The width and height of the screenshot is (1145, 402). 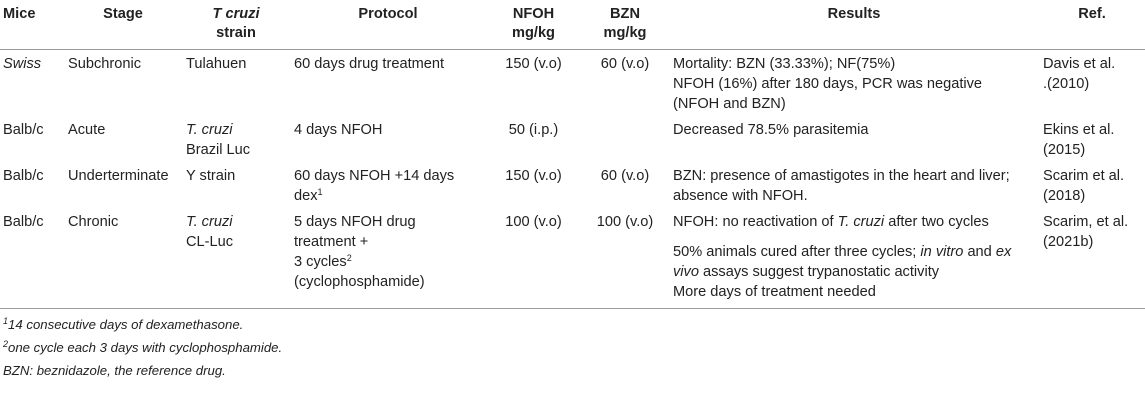 What do you see at coordinates (533, 14) in the screenshot?
I see `header-nfoh-line1: NFOH` at bounding box center [533, 14].